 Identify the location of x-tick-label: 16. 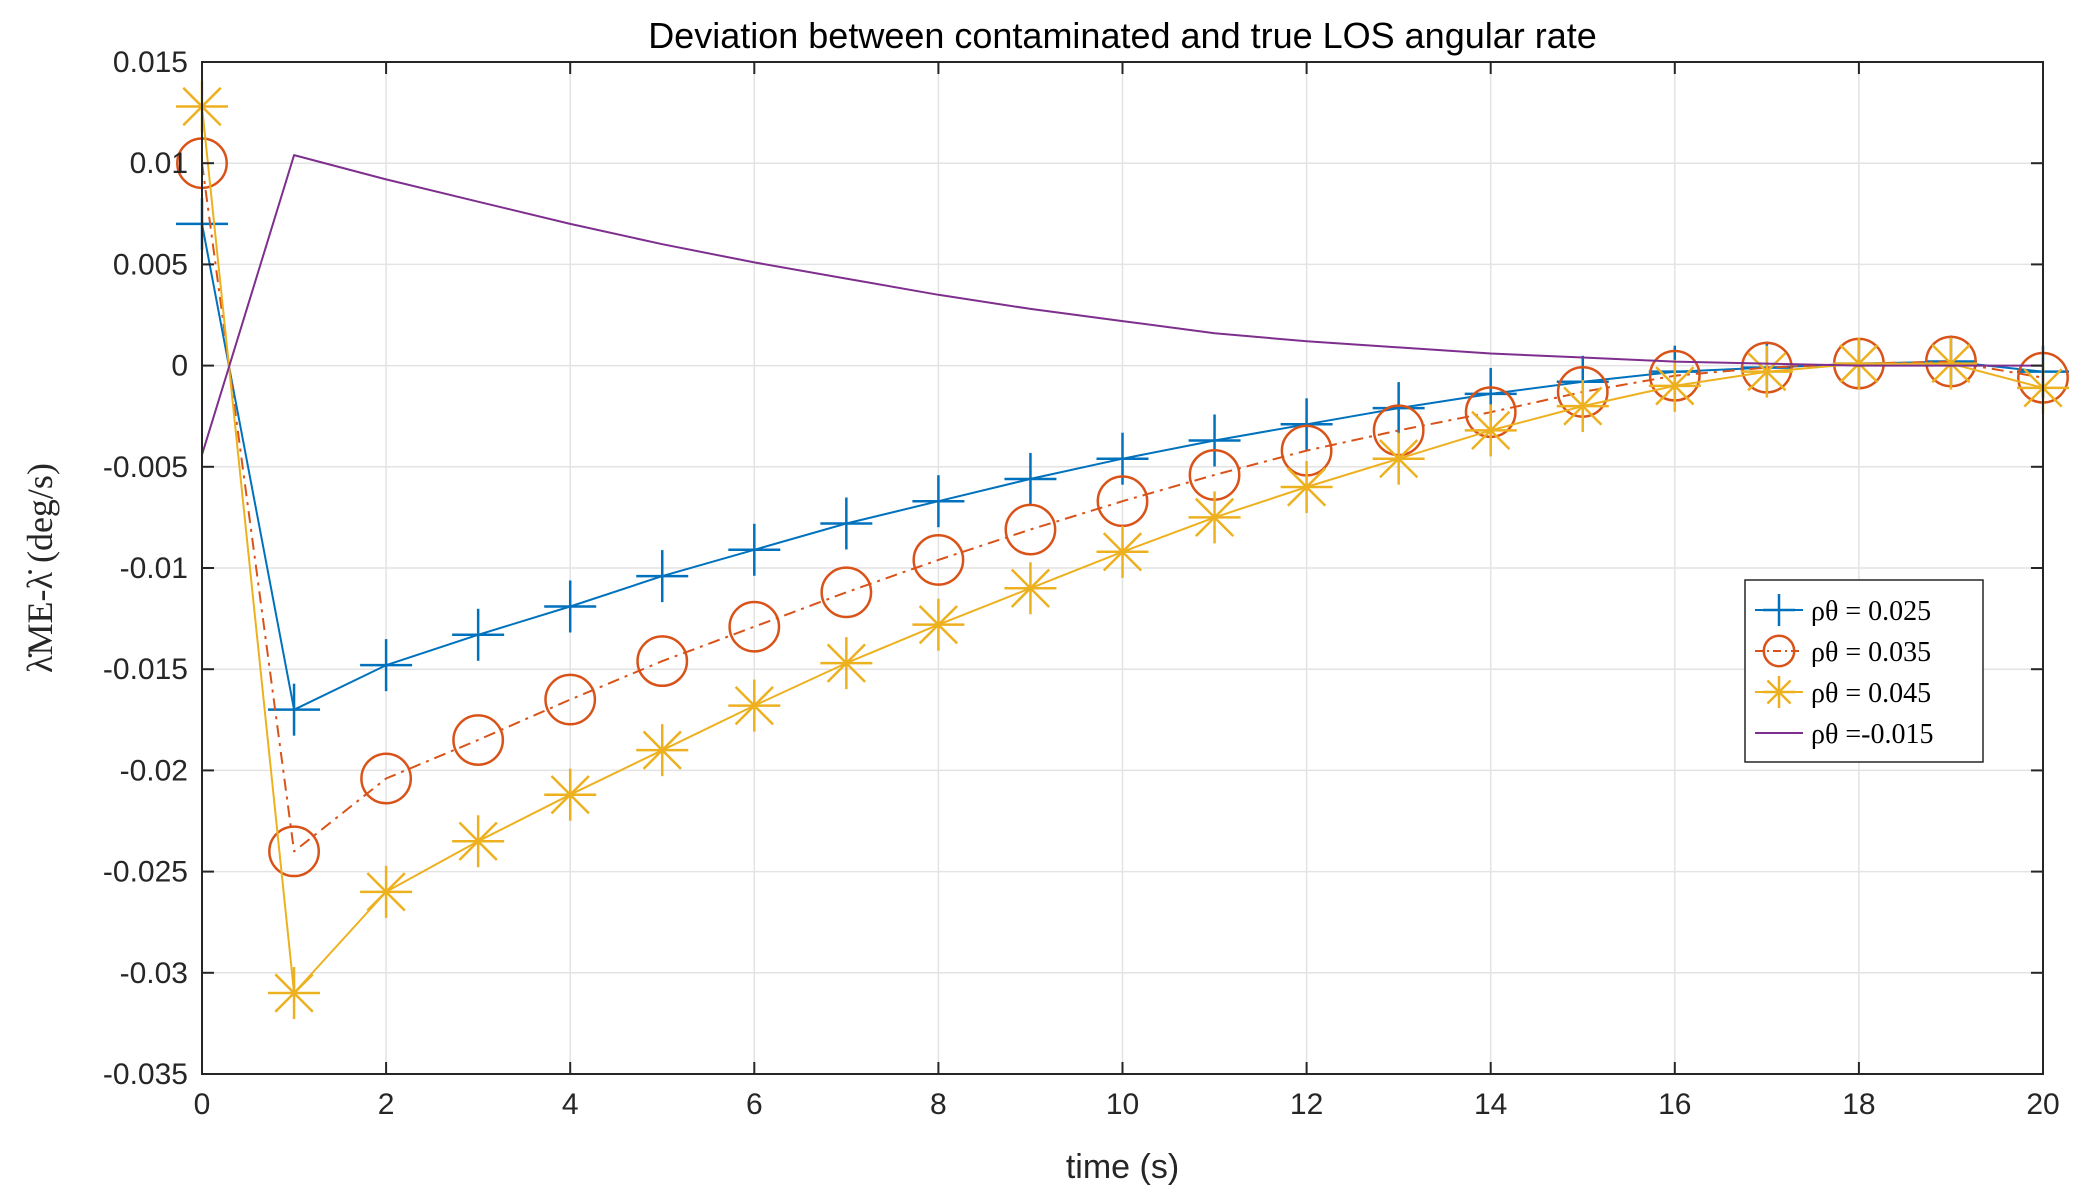
(1674, 1104).